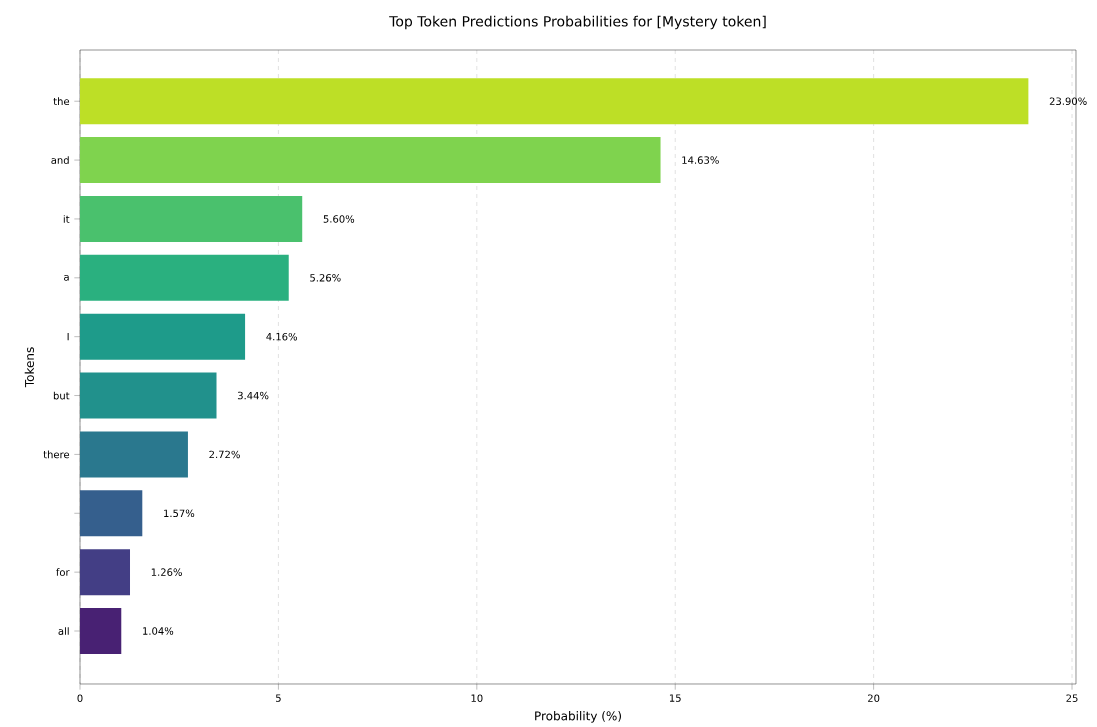 This screenshot has height=727, width=1097. What do you see at coordinates (179, 513) in the screenshot?
I see `data-label: 1.57%` at bounding box center [179, 513].